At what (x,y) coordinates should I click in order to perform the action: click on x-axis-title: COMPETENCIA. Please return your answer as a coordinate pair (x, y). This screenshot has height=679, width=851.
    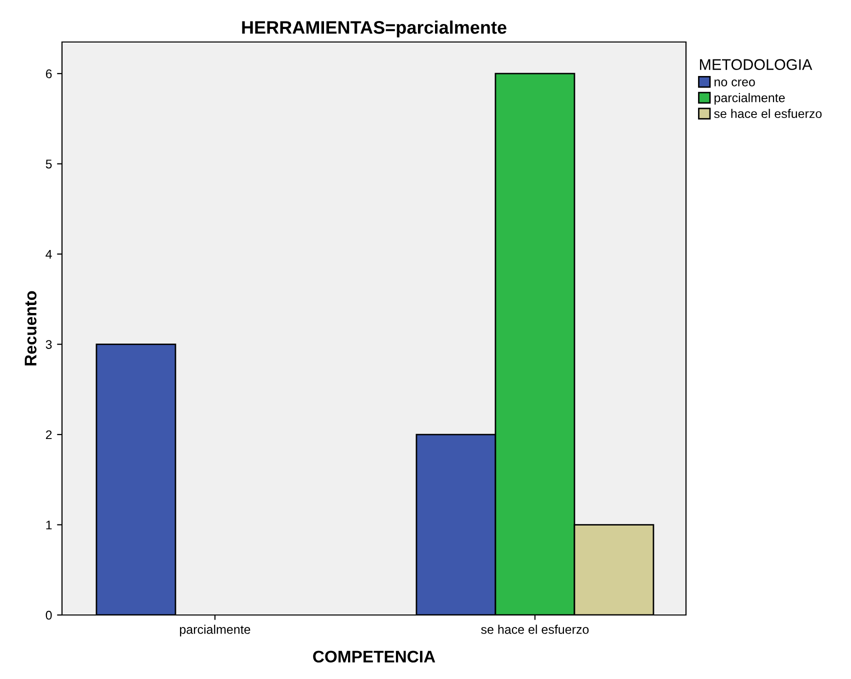
    Looking at the image, I should click on (374, 656).